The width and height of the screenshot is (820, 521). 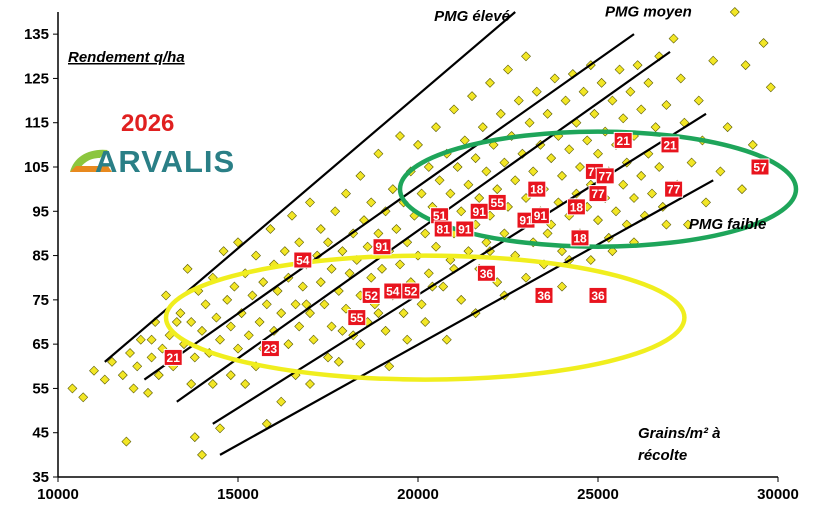 I want to click on annotation-text: PMG élevé, so click(x=472, y=16).